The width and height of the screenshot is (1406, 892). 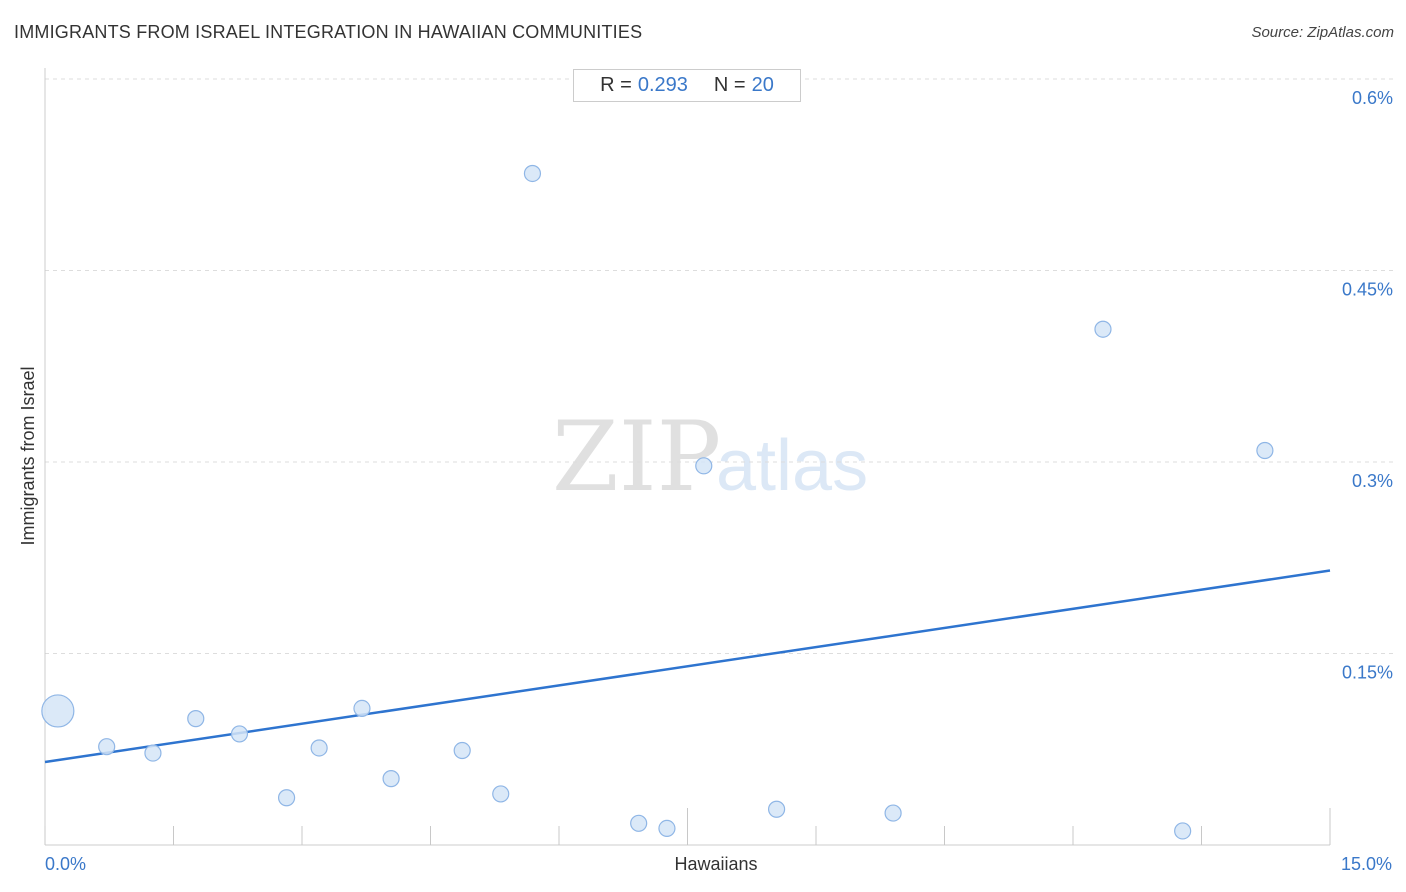 I want to click on n-label: N =, so click(x=729, y=85).